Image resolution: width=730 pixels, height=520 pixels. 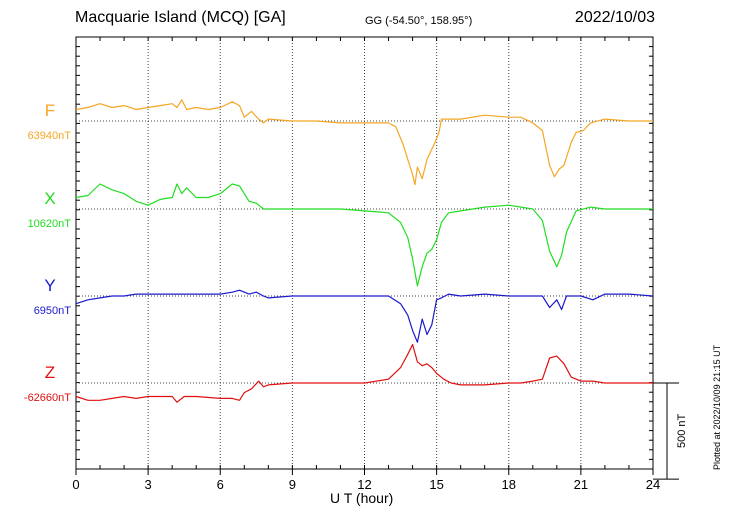 What do you see at coordinates (220, 484) in the screenshot?
I see `x-tick-label: 6` at bounding box center [220, 484].